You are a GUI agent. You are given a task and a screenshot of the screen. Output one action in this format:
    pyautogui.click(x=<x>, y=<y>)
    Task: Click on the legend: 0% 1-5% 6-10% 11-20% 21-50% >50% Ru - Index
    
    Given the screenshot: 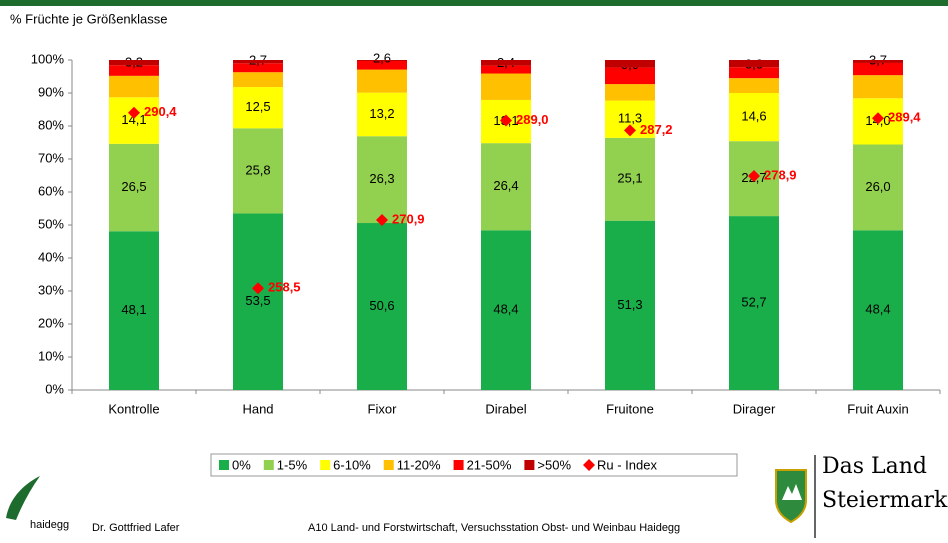 What is the action you would take?
    pyautogui.click(x=474, y=465)
    